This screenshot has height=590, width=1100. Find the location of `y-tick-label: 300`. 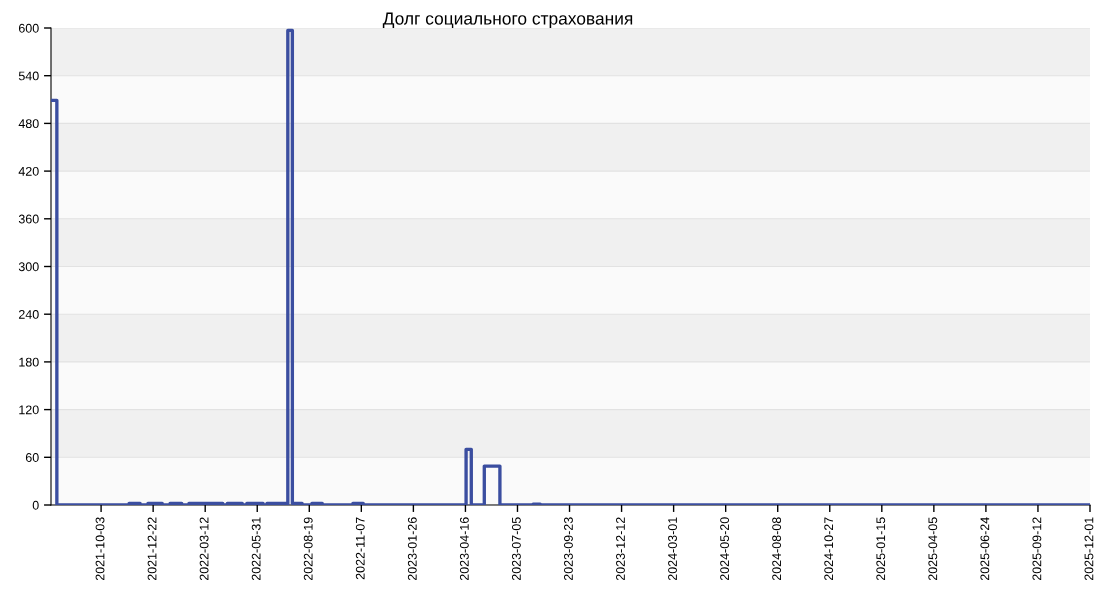

y-tick-label: 300 is located at coordinates (28, 267).